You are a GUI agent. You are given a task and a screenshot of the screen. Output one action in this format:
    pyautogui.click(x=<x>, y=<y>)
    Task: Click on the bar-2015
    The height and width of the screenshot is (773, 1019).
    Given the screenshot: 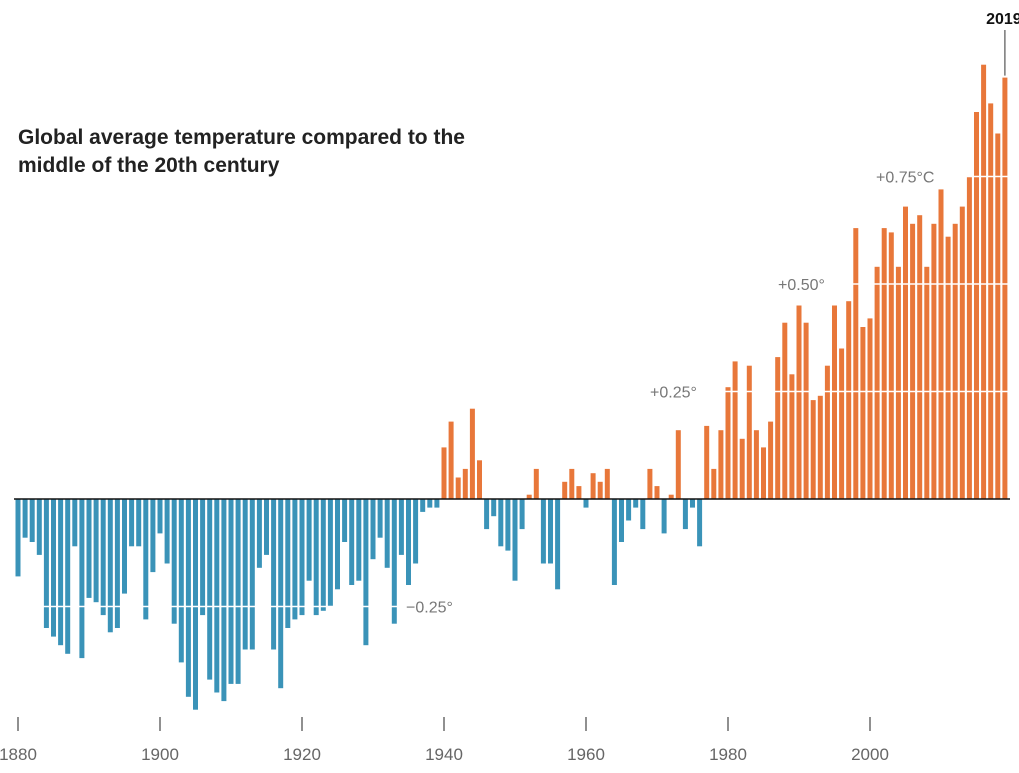 What is the action you would take?
    pyautogui.click(x=976, y=305)
    